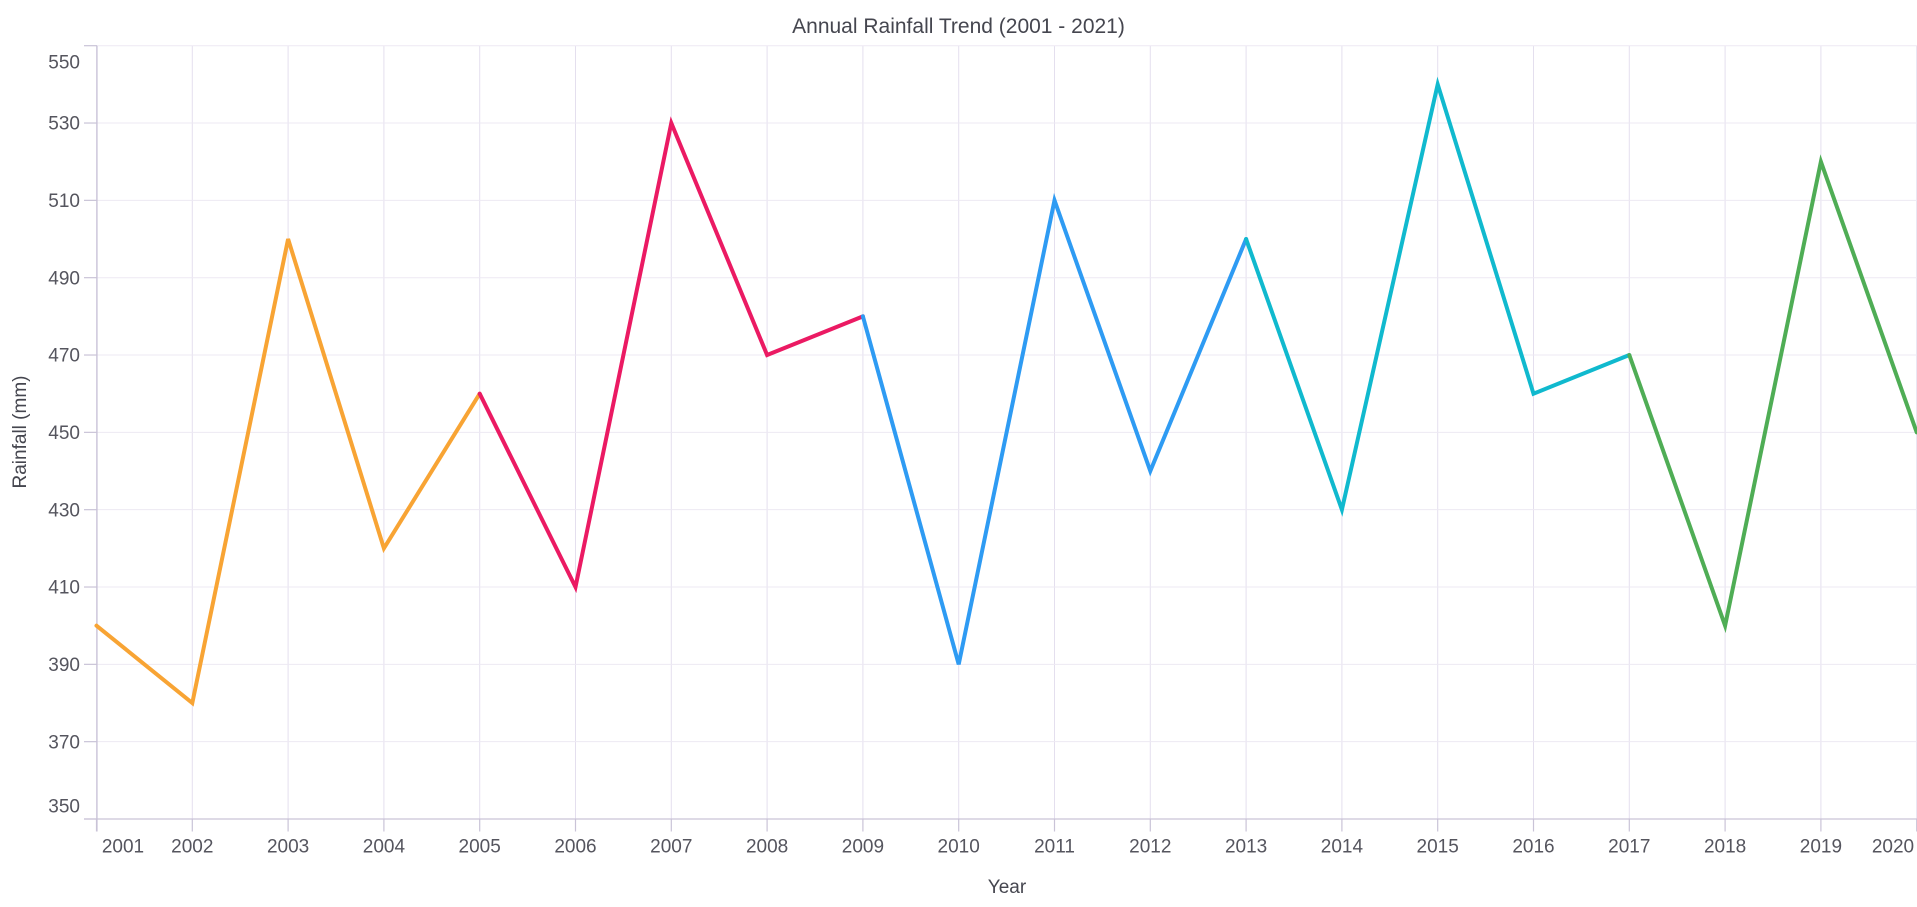 This screenshot has height=907, width=1917. Describe the element at coordinates (1150, 847) in the screenshot. I see `x-tick-label: 2012` at that location.